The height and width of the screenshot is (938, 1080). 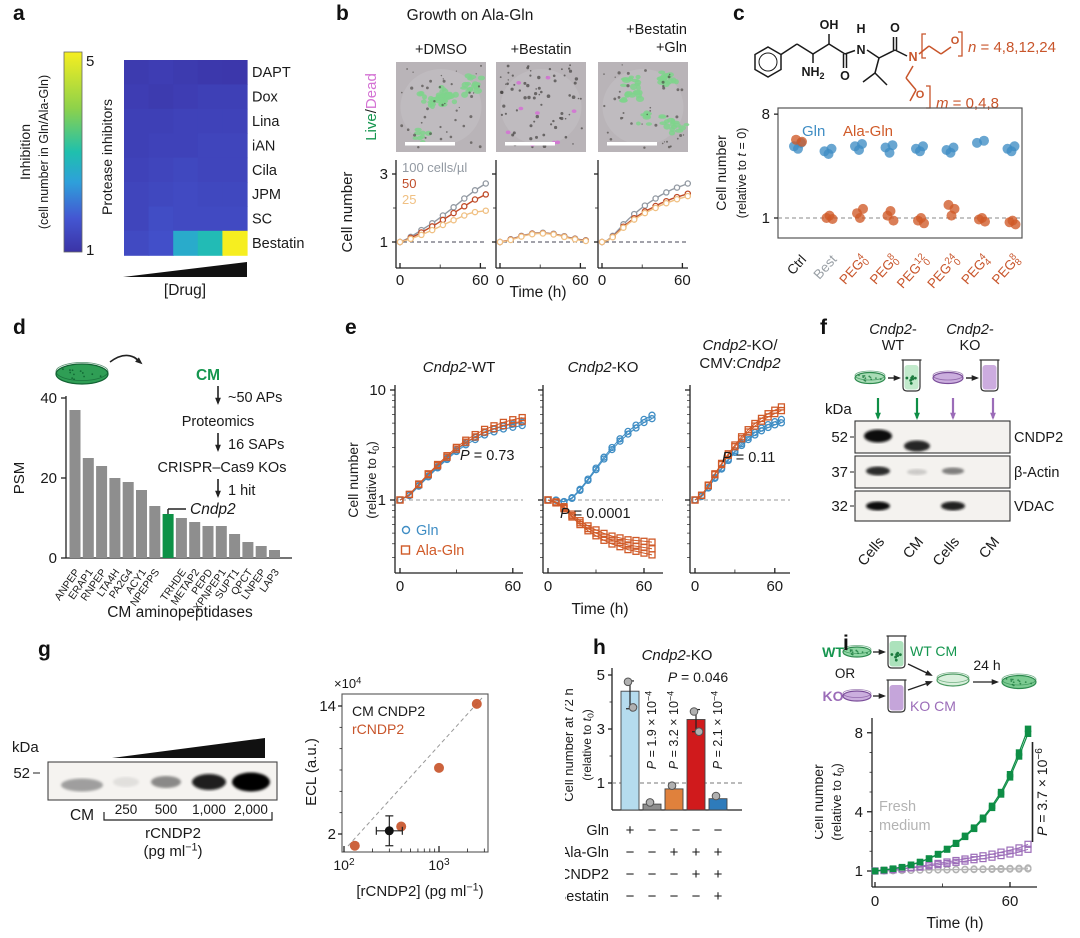 What do you see at coordinates (859, 812) in the screenshot?
I see `y-tick: 4` at bounding box center [859, 812].